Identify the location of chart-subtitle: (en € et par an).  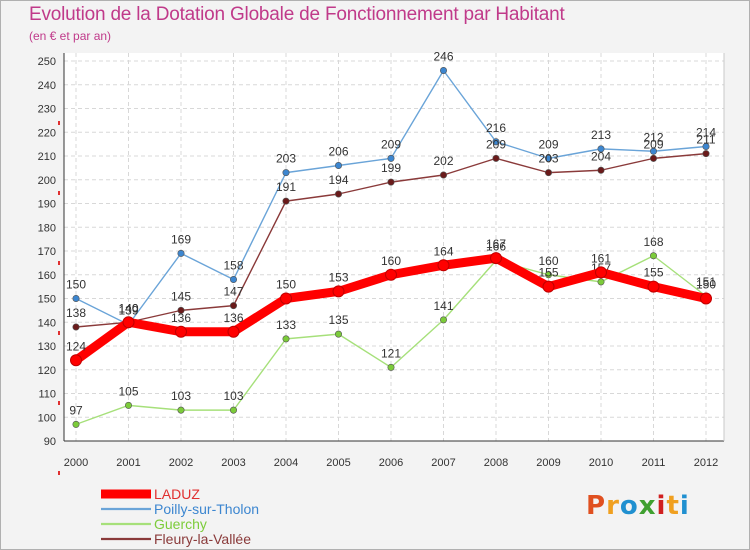
(70, 36).